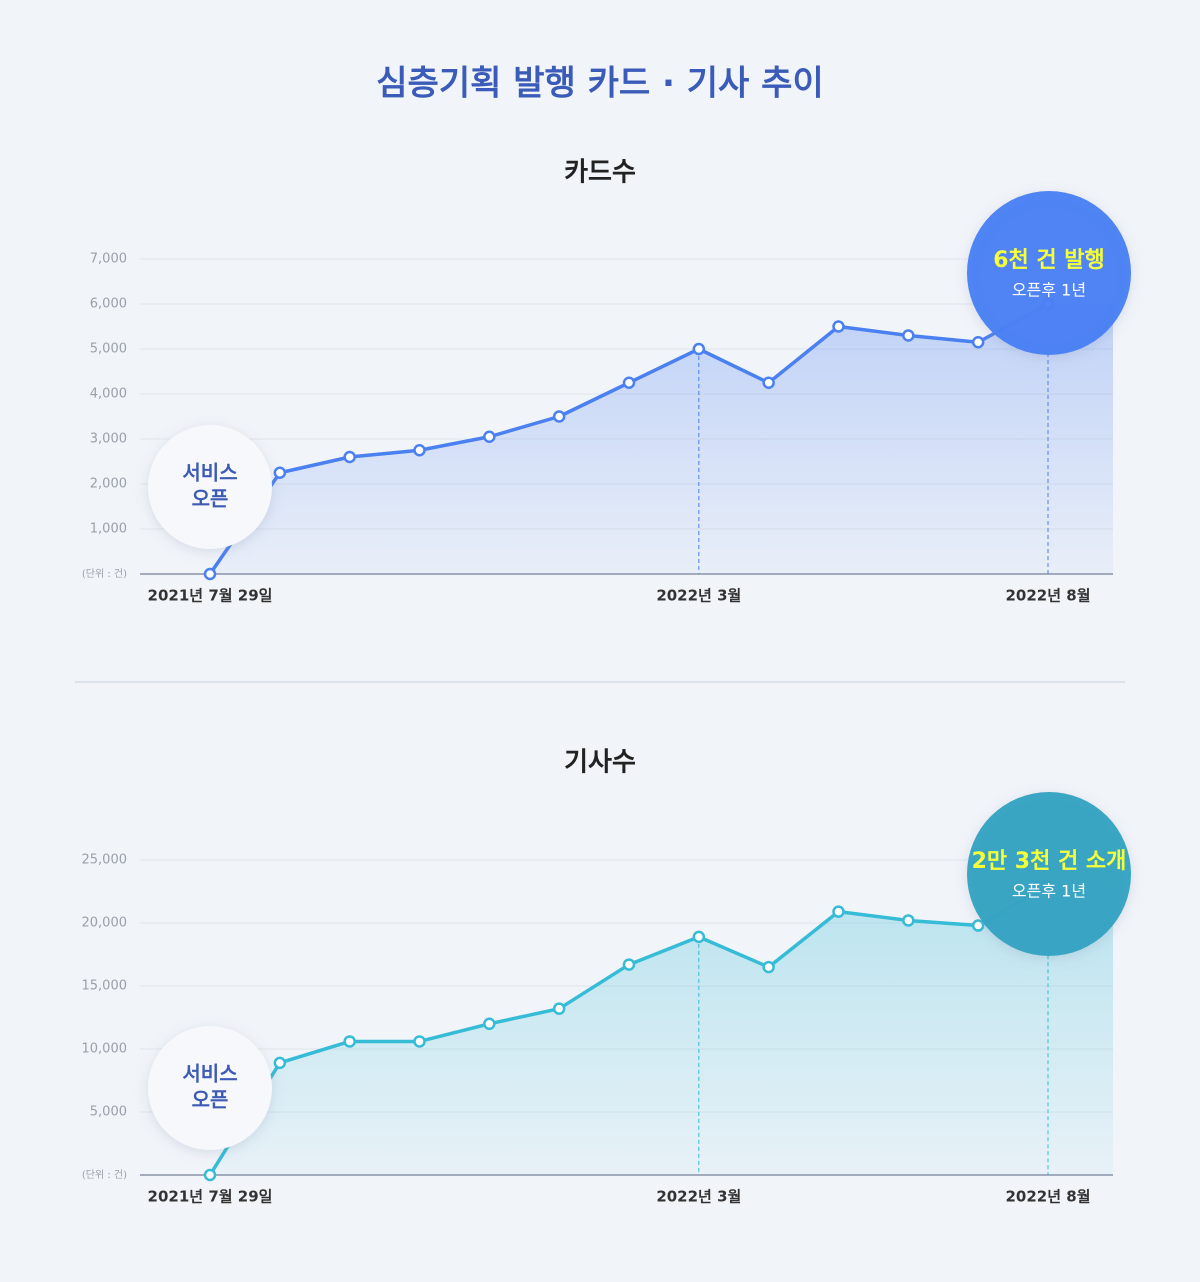 The height and width of the screenshot is (1282, 1200). I want to click on chart-title: 카드수, so click(600, 173).